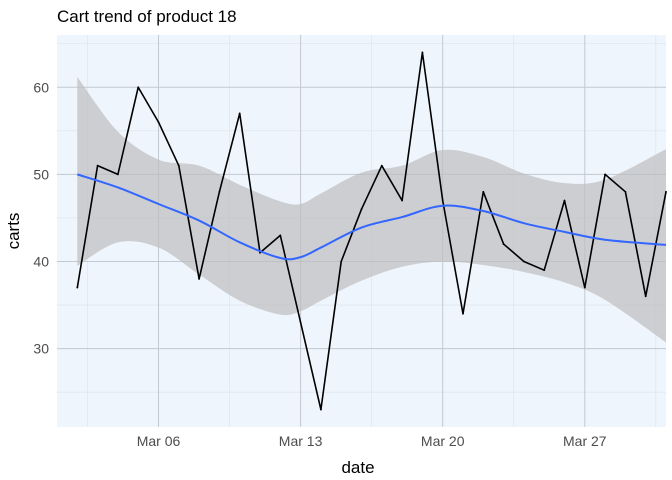  What do you see at coordinates (443, 441) in the screenshot?
I see `x-tick-label: Mar 20` at bounding box center [443, 441].